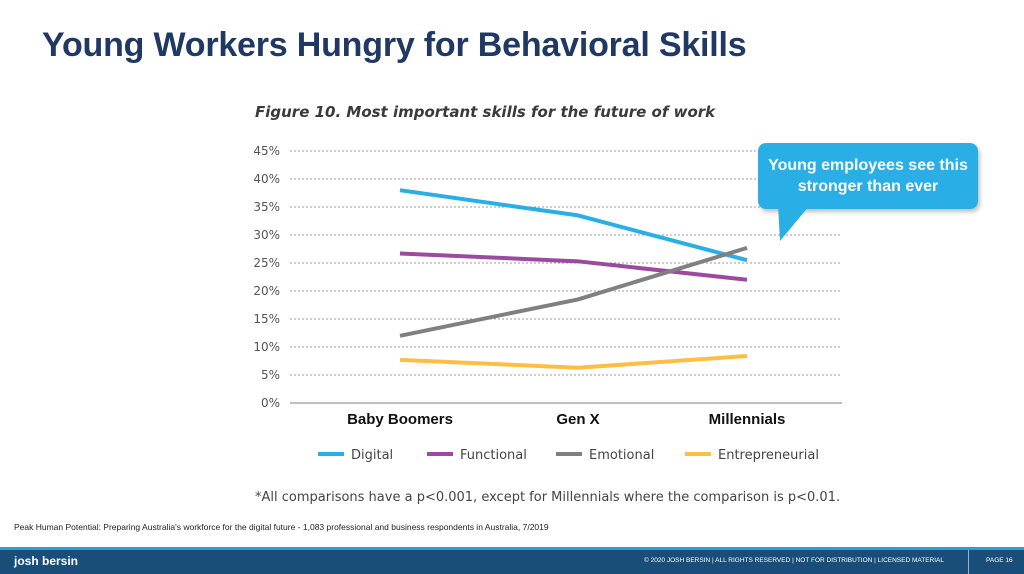 The width and height of the screenshot is (1024, 574). Describe the element at coordinates (573, 361) in the screenshot. I see `series-line-entrepreneurial` at that location.